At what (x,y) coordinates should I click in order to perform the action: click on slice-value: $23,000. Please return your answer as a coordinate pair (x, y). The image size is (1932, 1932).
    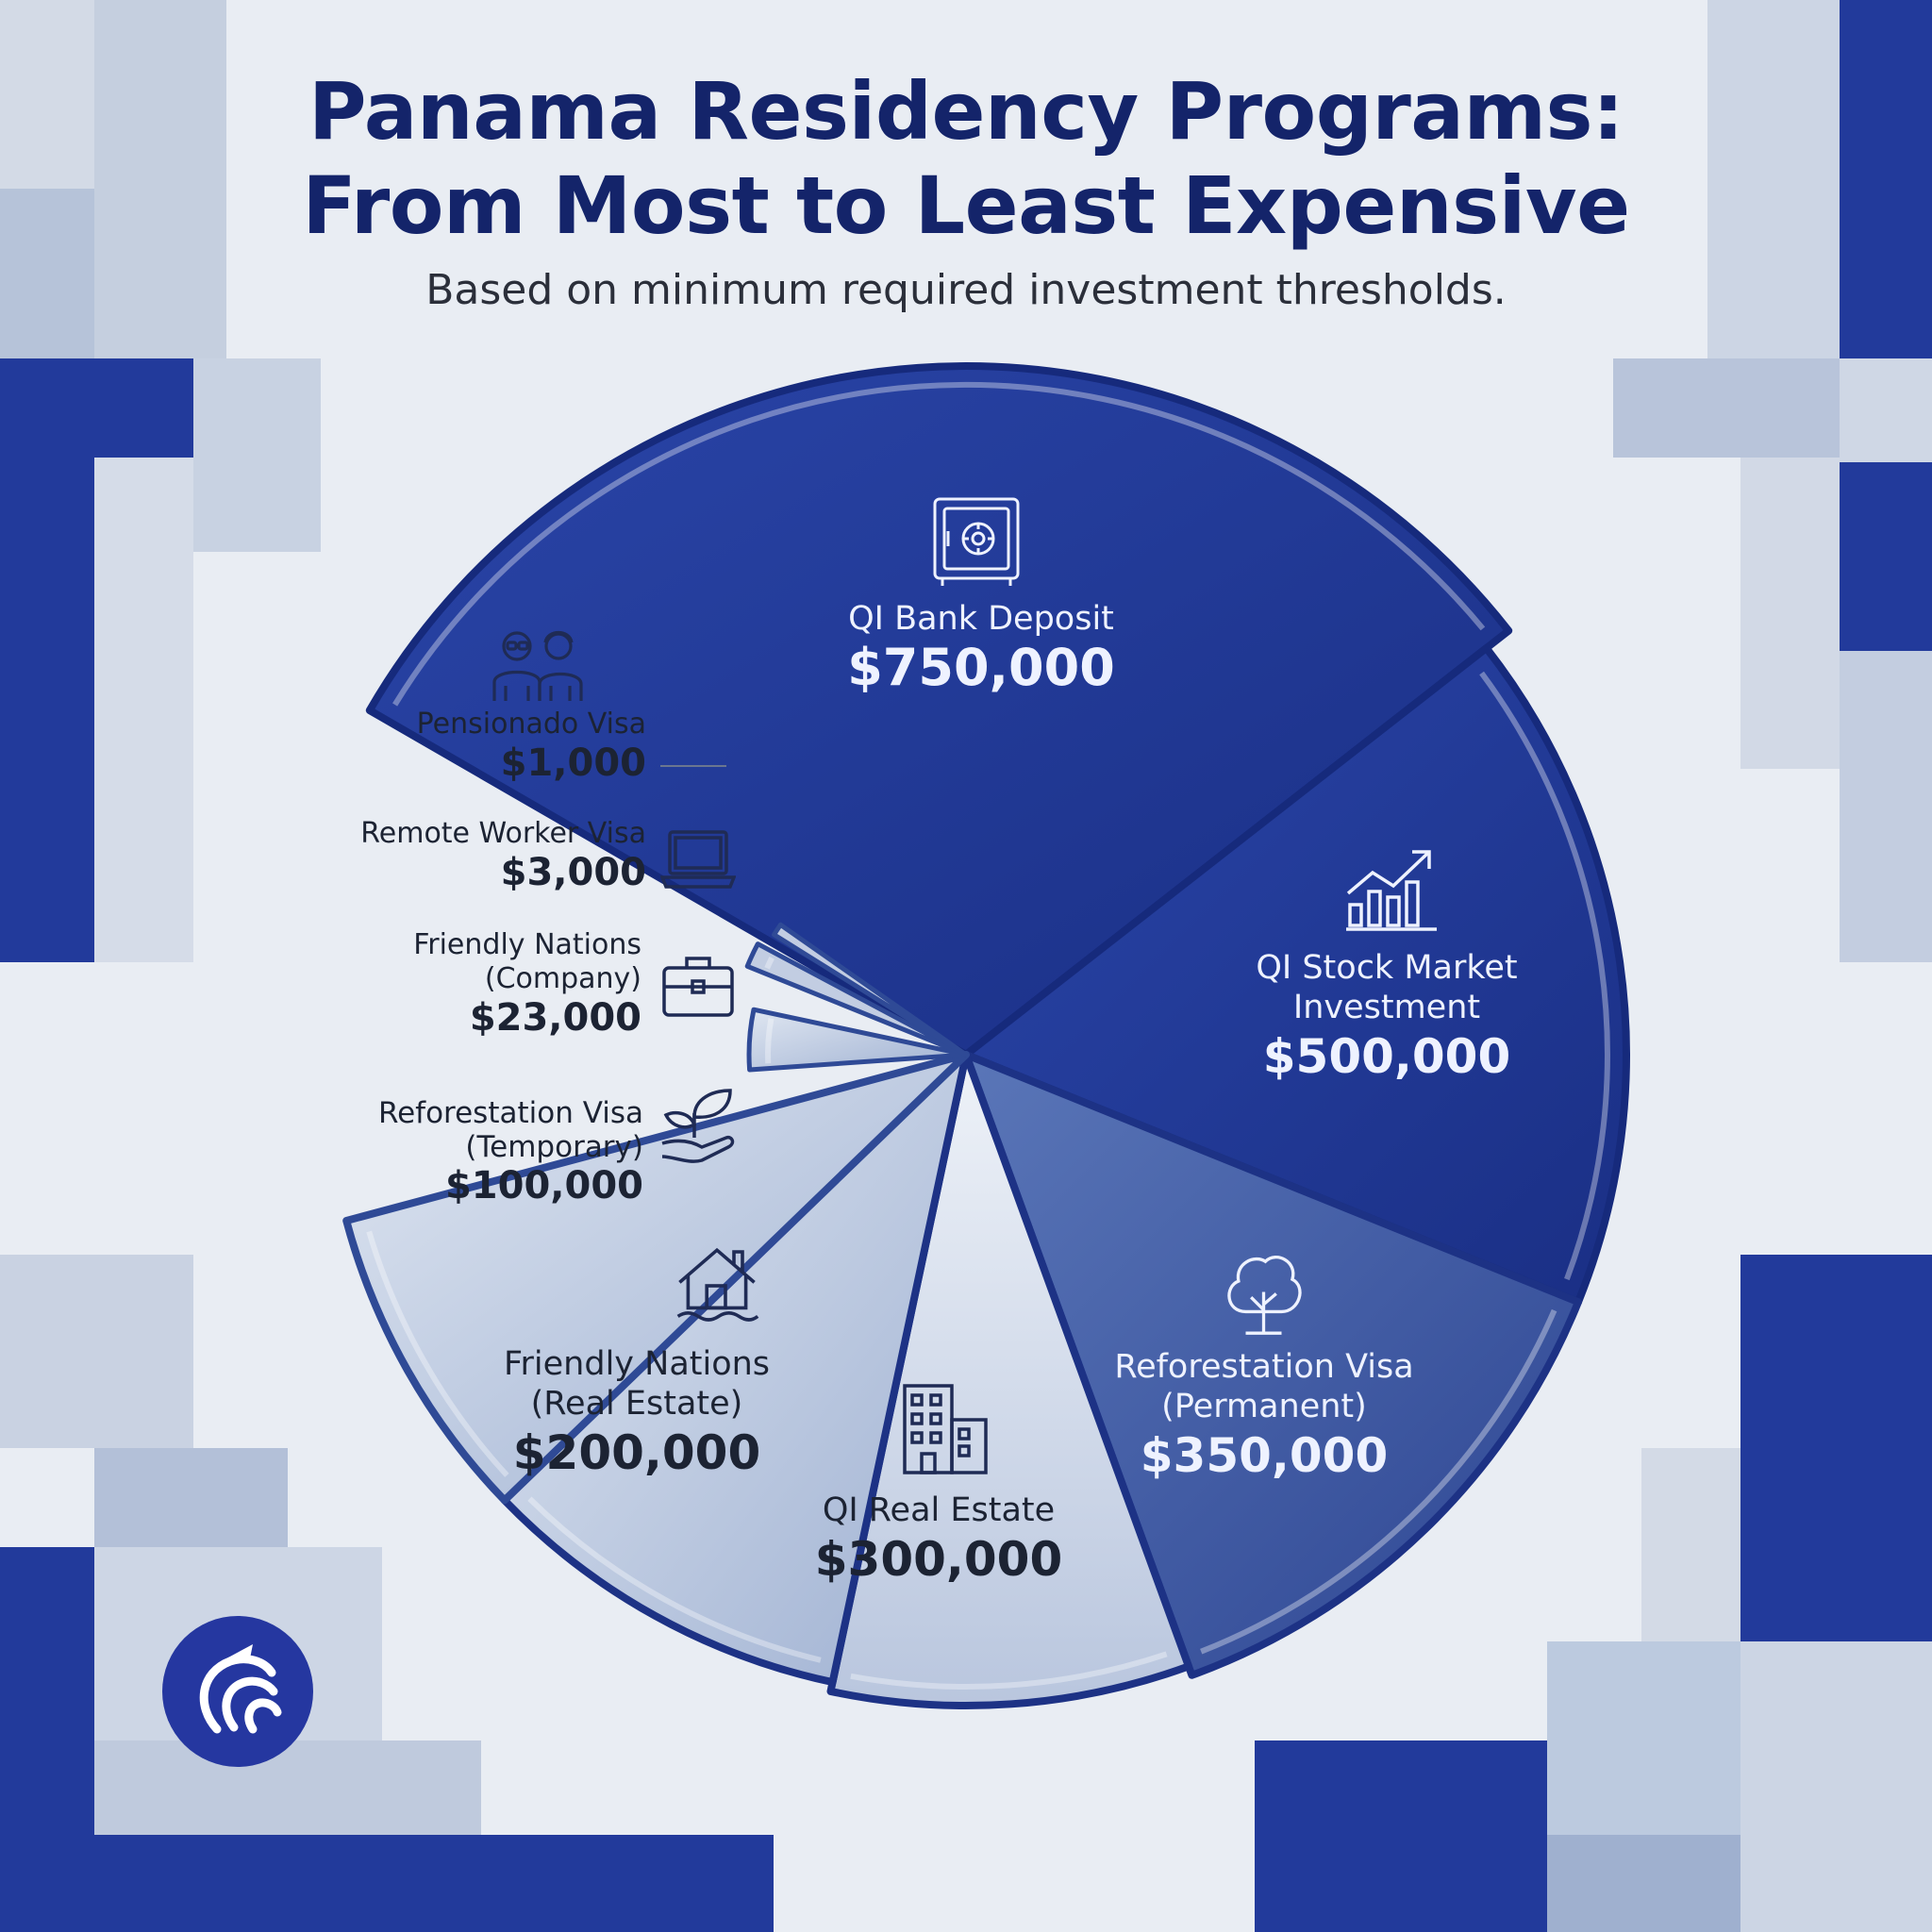
    Looking at the image, I should click on (555, 1018).